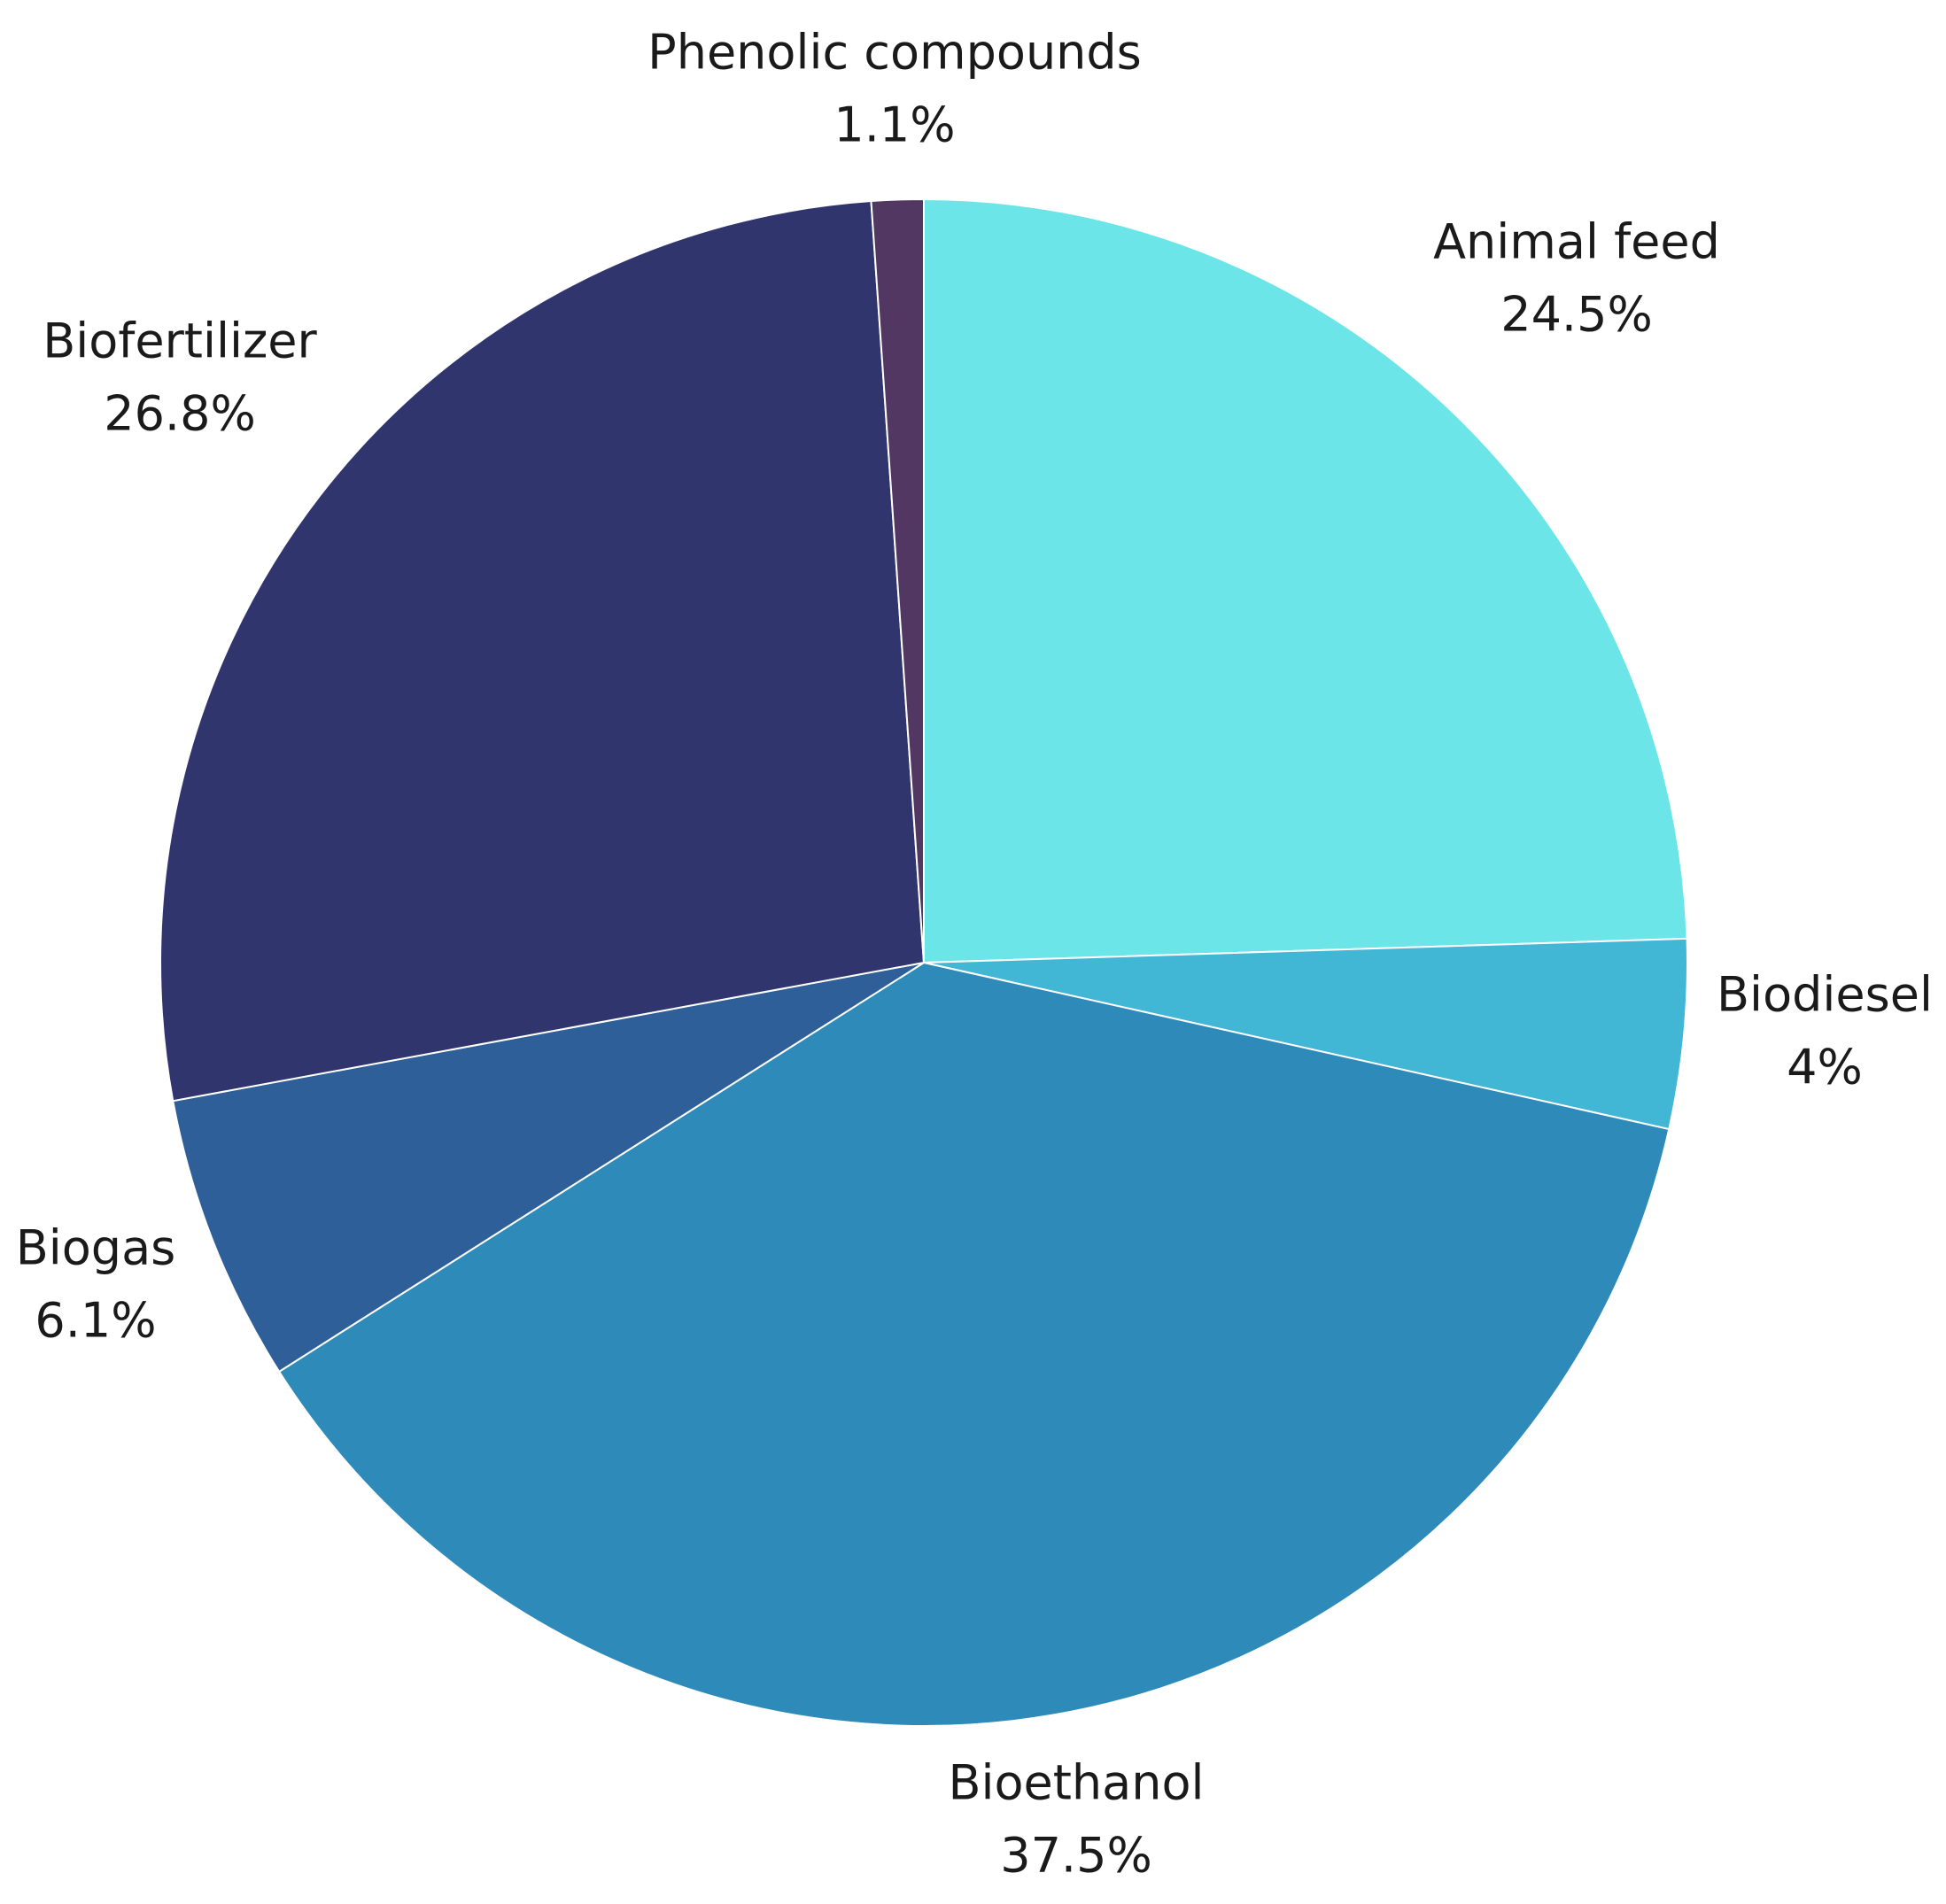 This screenshot has width=1946, height=1904. What do you see at coordinates (1825, 995) in the screenshot?
I see `slice-label-biodiesel: Biodiesel` at bounding box center [1825, 995].